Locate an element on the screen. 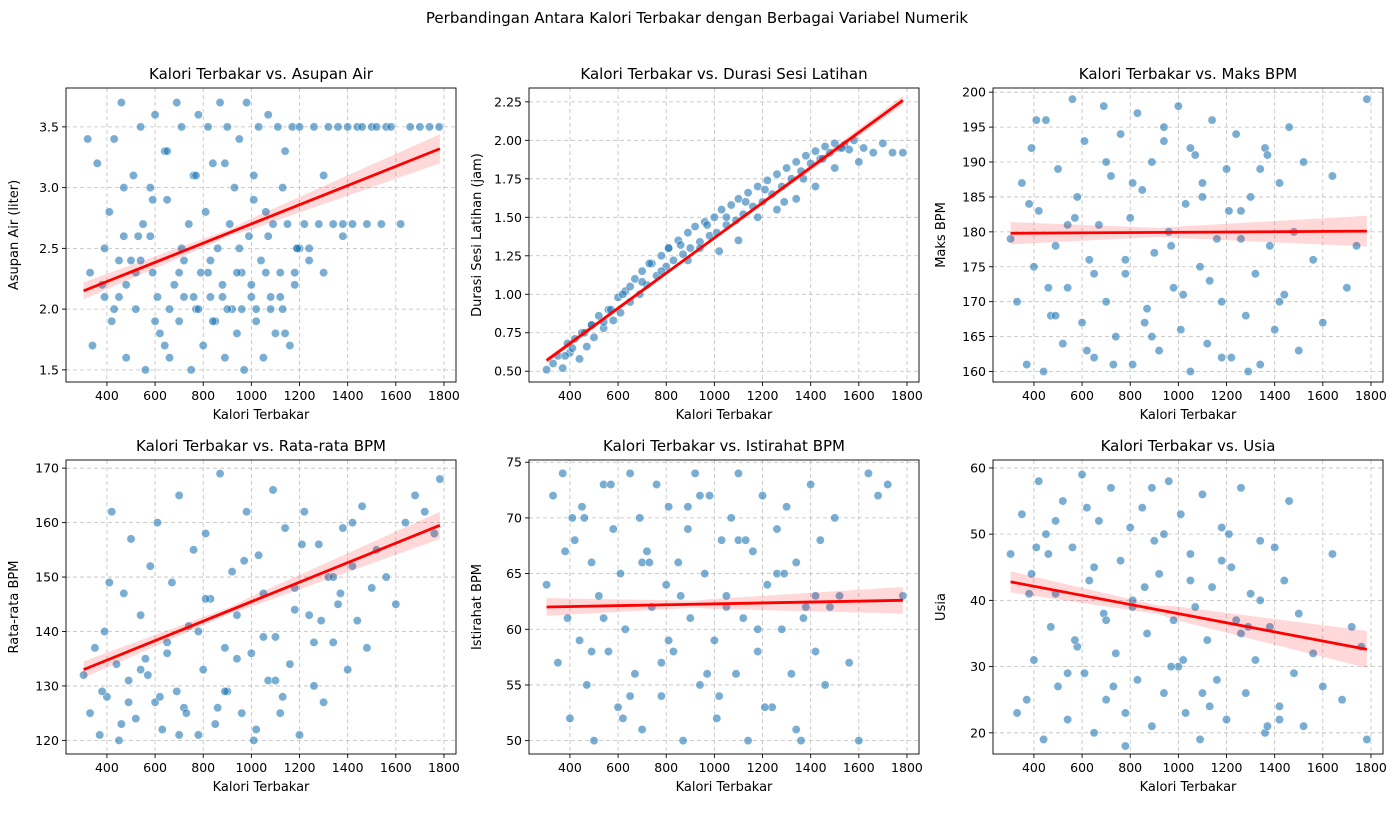  plot-frame is located at coordinates (724, 607).